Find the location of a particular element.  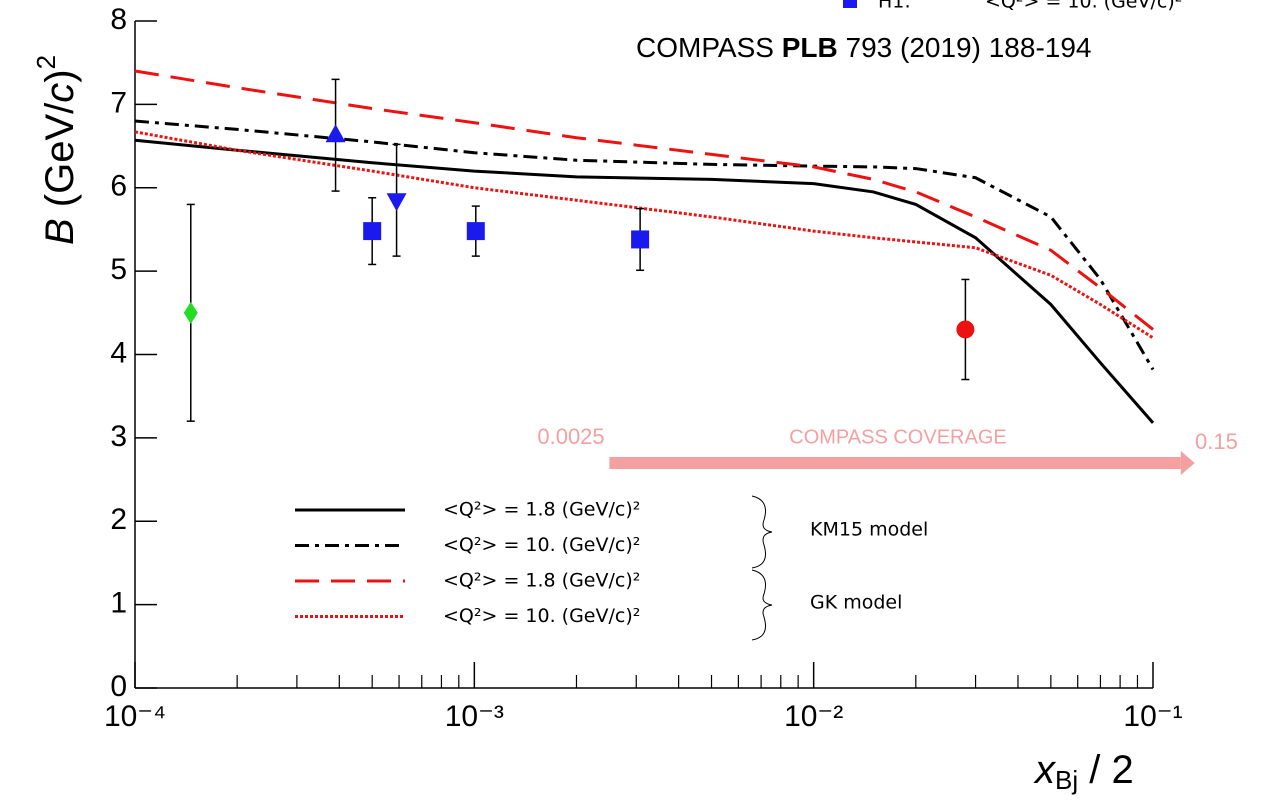

x-tick-label: 10⁻² is located at coordinates (813, 716).